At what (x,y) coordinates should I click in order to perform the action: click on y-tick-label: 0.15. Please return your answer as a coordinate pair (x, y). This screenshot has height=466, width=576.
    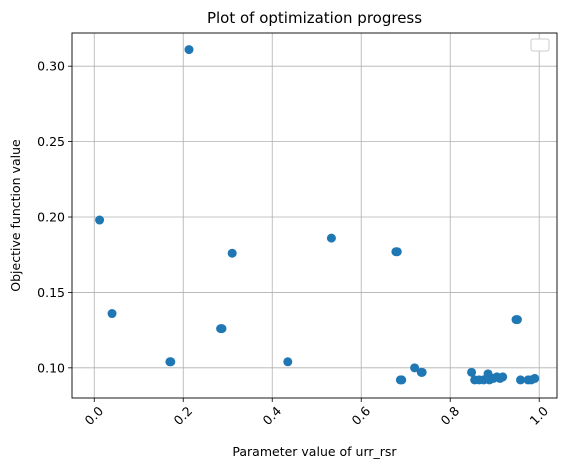
    Looking at the image, I should click on (51, 292).